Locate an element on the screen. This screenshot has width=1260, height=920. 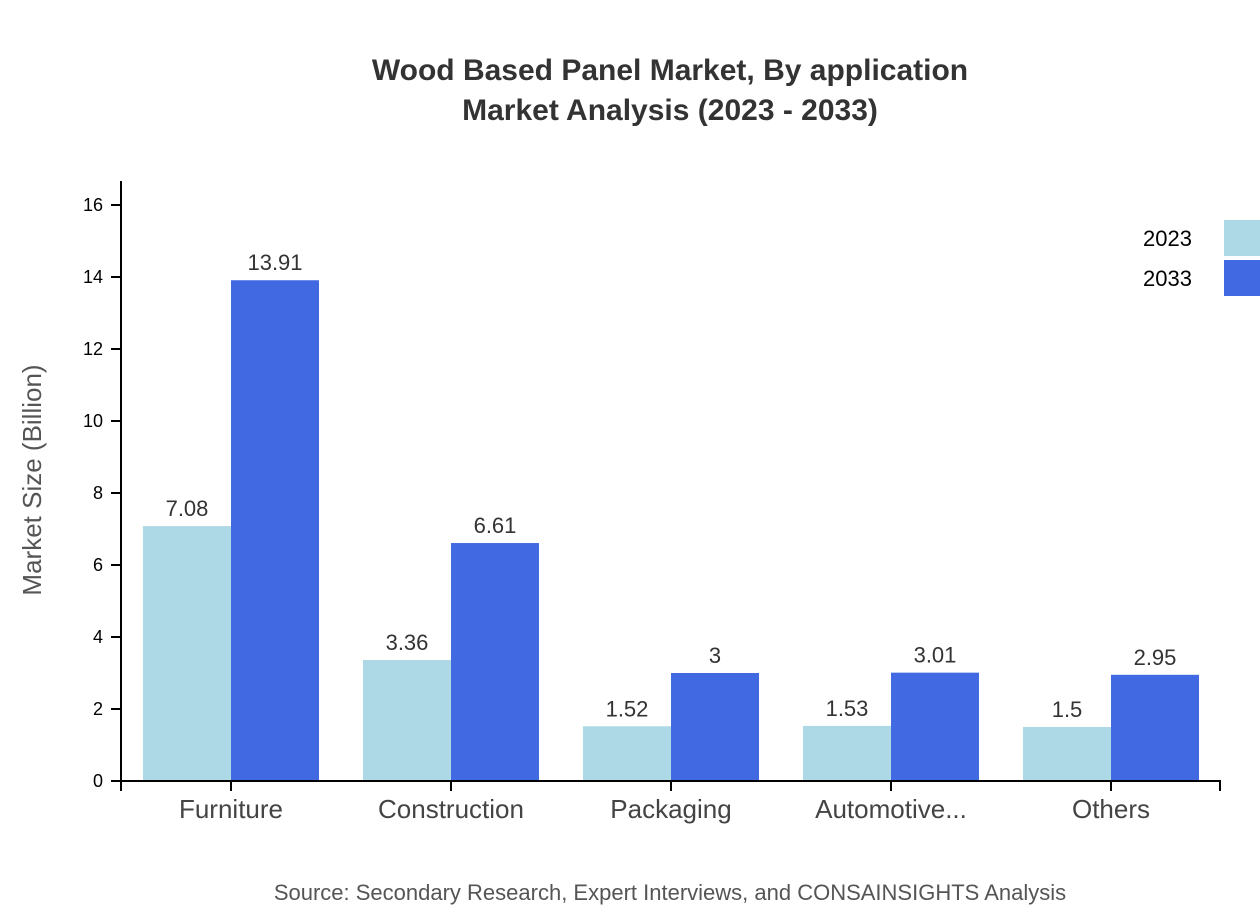
x-tick-label: Furniture is located at coordinates (231, 809).